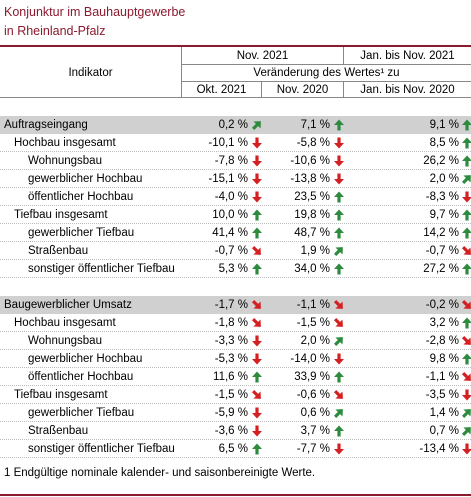 The height and width of the screenshot is (497, 471). What do you see at coordinates (65, 143) in the screenshot?
I see `row-label: Hochbau insgesamt` at bounding box center [65, 143].